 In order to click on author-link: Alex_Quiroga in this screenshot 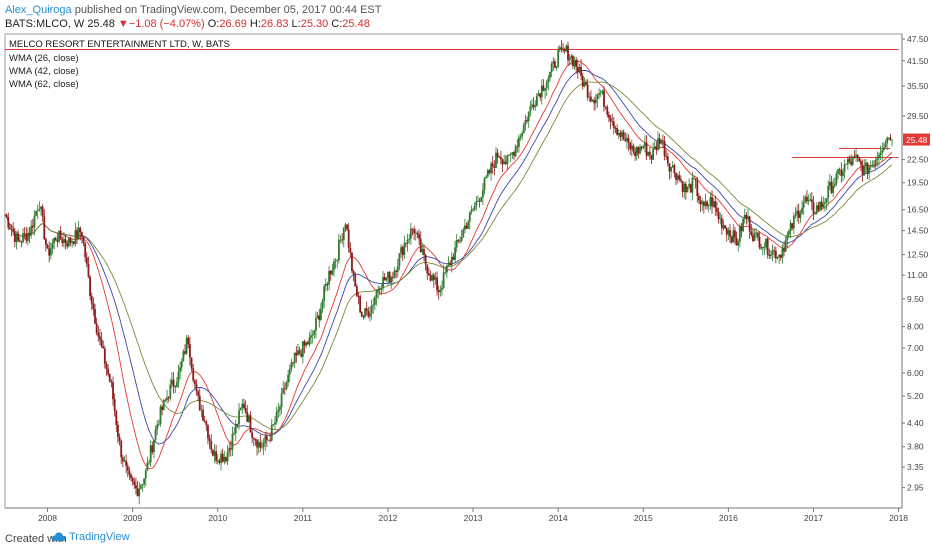, I will do `click(38, 10)`.